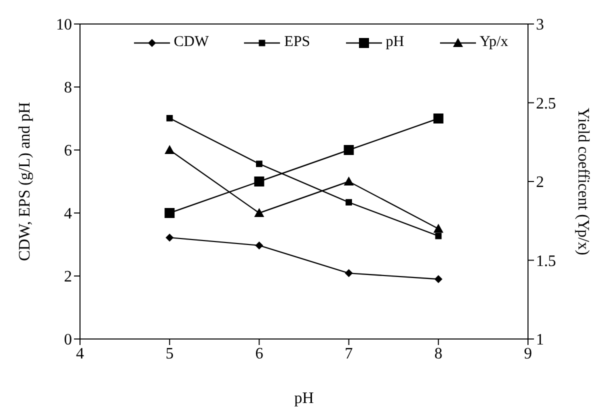 Image resolution: width=600 pixels, height=419 pixels. Describe the element at coordinates (190, 42) in the screenshot. I see `legend-label: CDW` at that location.